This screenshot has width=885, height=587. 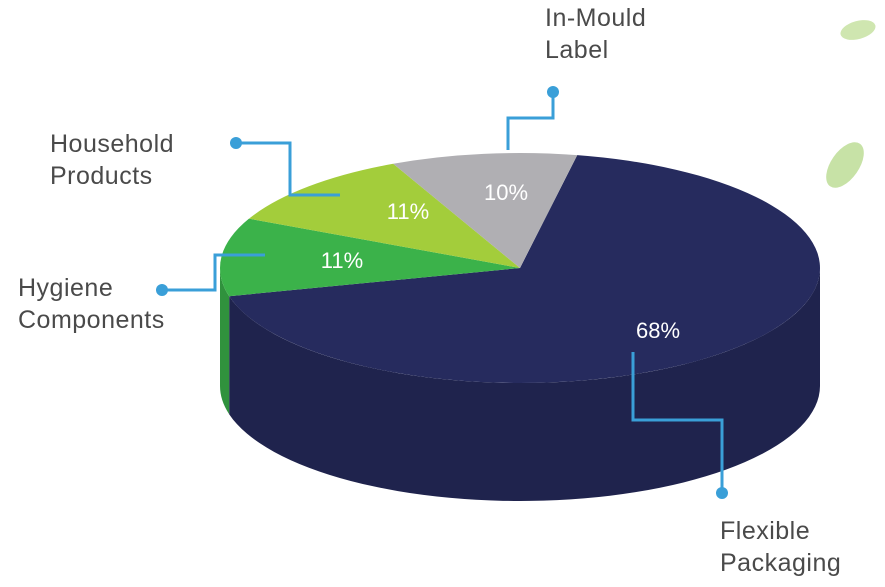 What do you see at coordinates (658, 330) in the screenshot?
I see `value-label: 68%` at bounding box center [658, 330].